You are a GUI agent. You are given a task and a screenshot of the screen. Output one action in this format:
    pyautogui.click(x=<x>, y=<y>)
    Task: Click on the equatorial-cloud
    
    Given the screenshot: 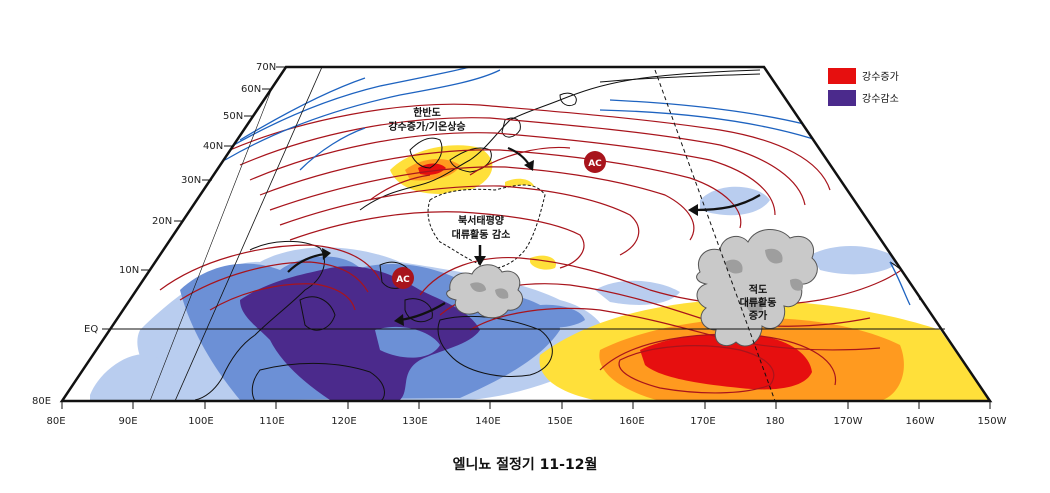 What is the action you would take?
    pyautogui.click(x=757, y=288)
    